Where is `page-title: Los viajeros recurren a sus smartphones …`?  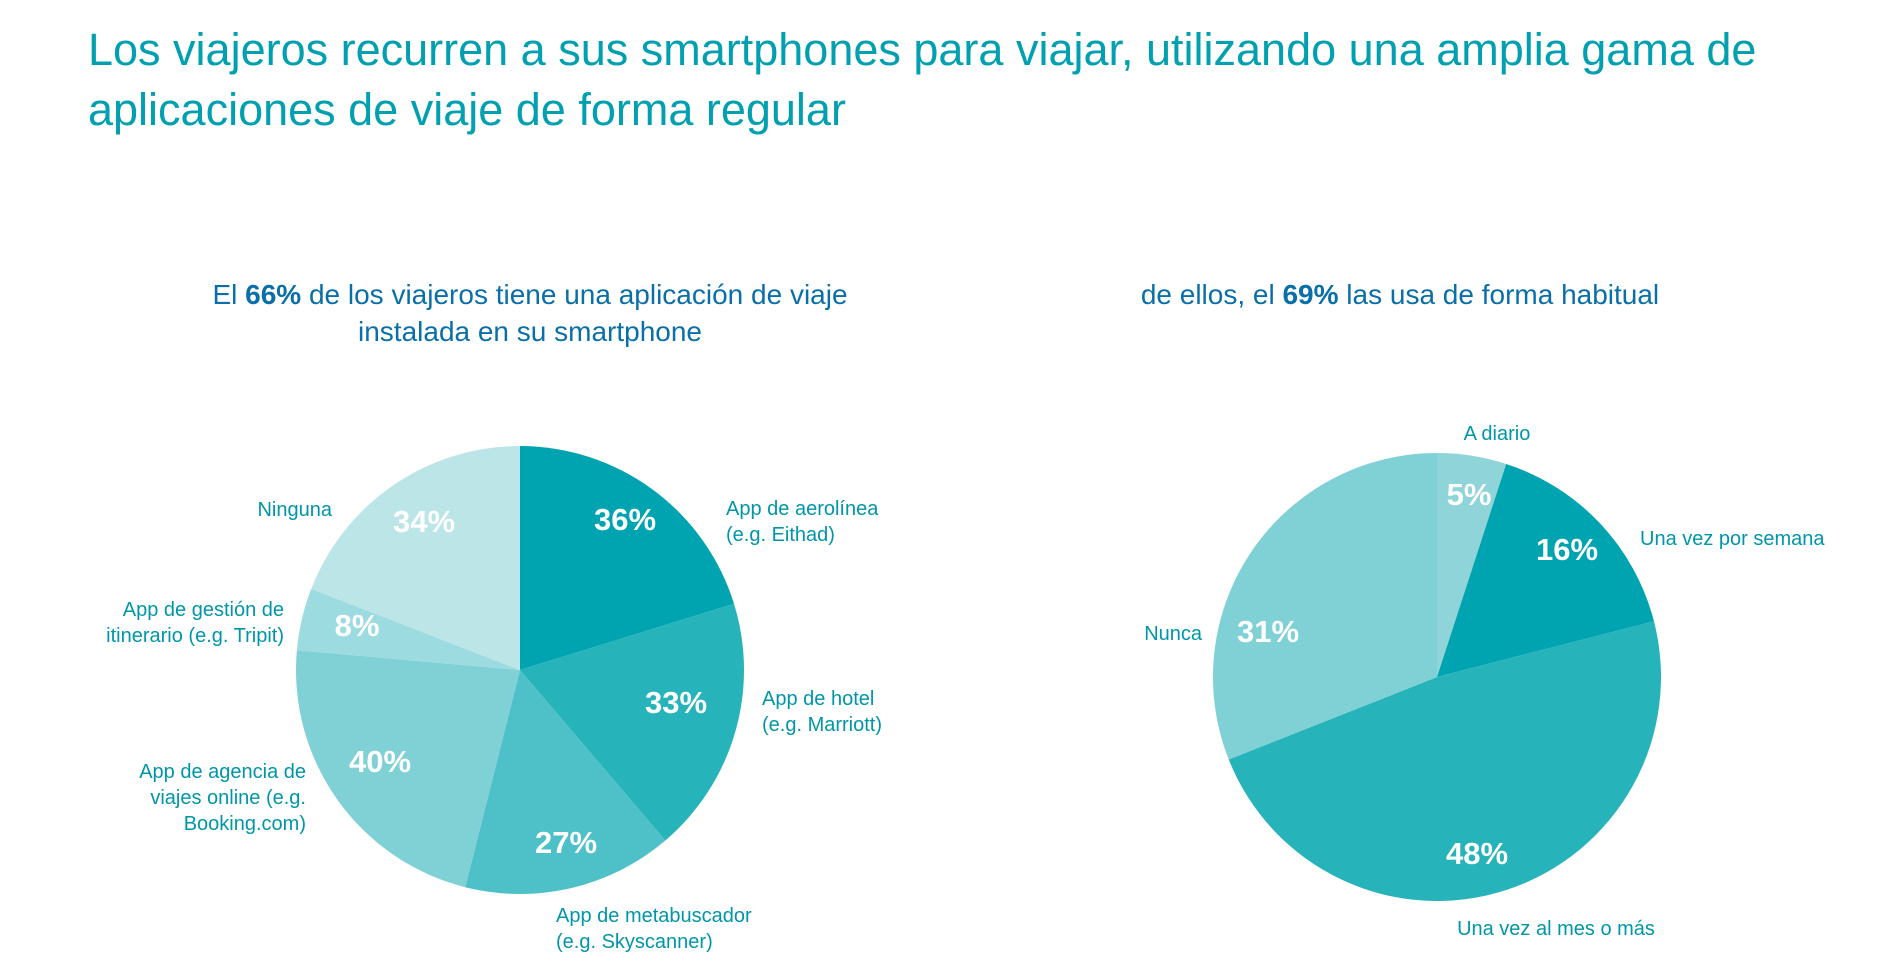
page-title: Los viajeros recurren a sus smartphones … is located at coordinates (922, 79).